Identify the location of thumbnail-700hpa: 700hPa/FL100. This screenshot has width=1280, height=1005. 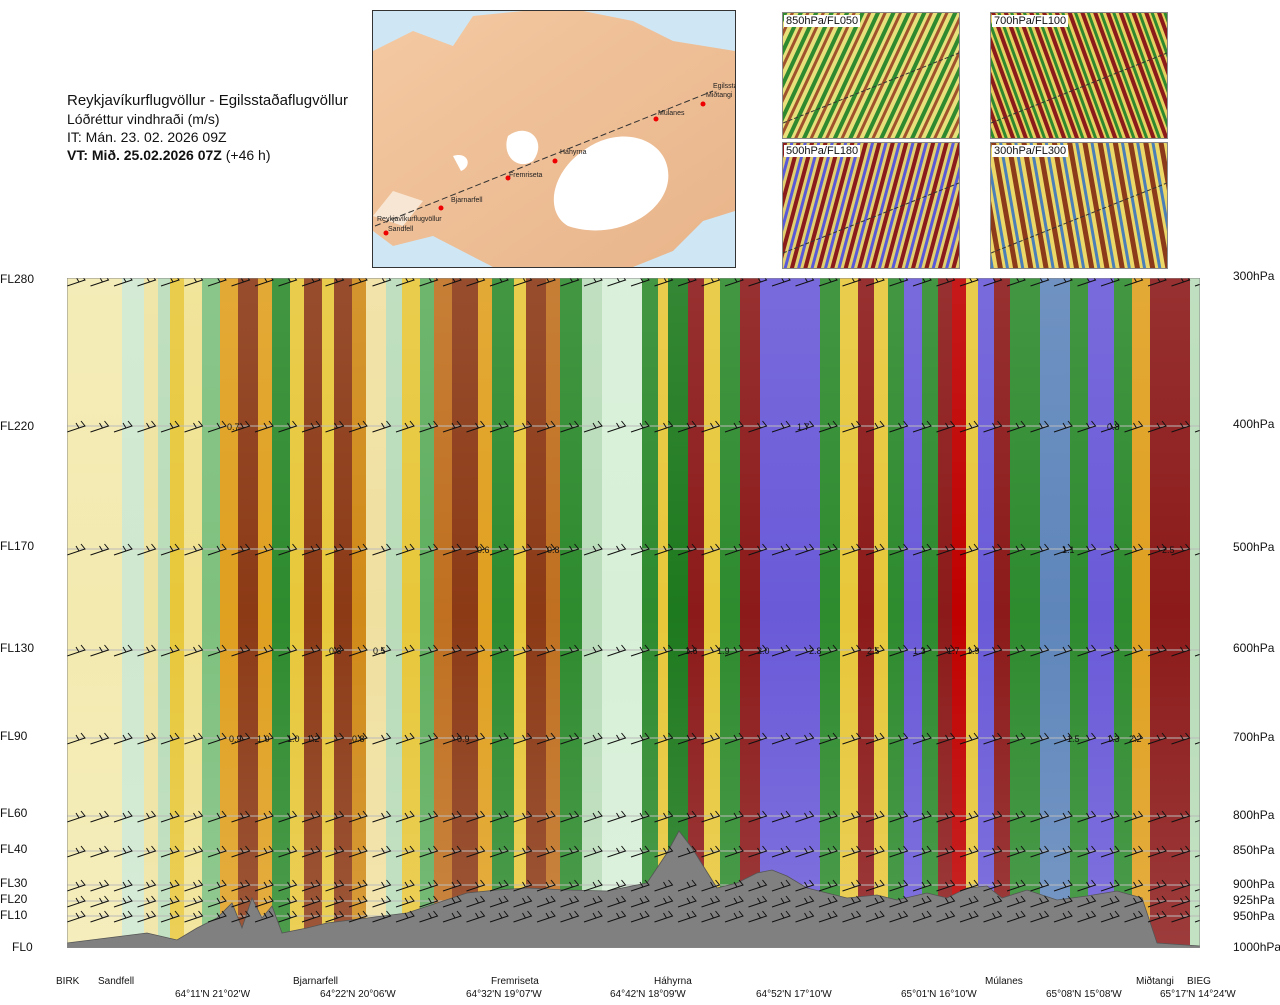
(1079, 75).